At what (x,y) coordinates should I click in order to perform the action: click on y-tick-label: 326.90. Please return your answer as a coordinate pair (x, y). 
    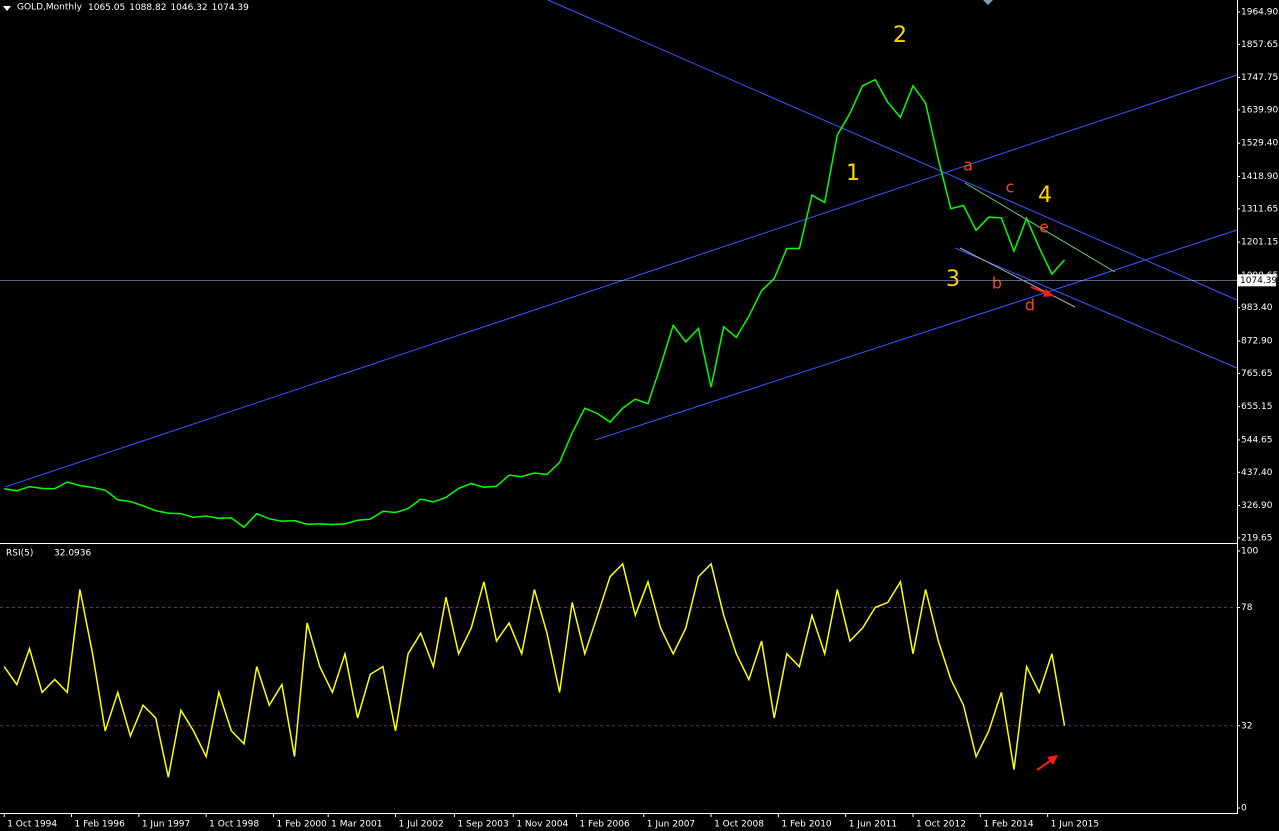
    Looking at the image, I should click on (1257, 506).